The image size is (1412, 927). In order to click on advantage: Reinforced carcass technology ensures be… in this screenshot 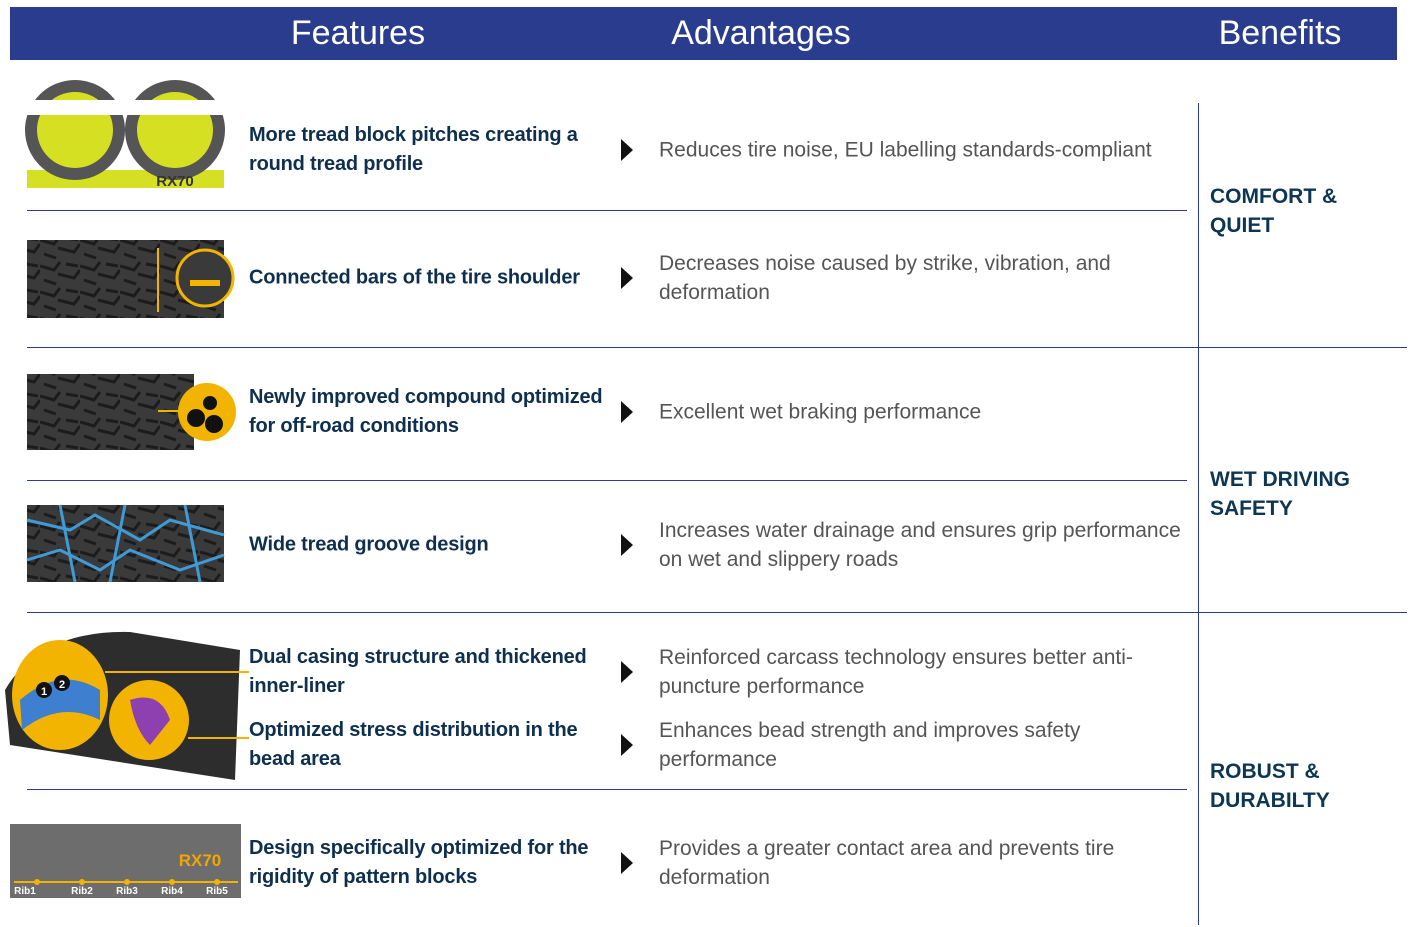, I will do `click(896, 672)`.